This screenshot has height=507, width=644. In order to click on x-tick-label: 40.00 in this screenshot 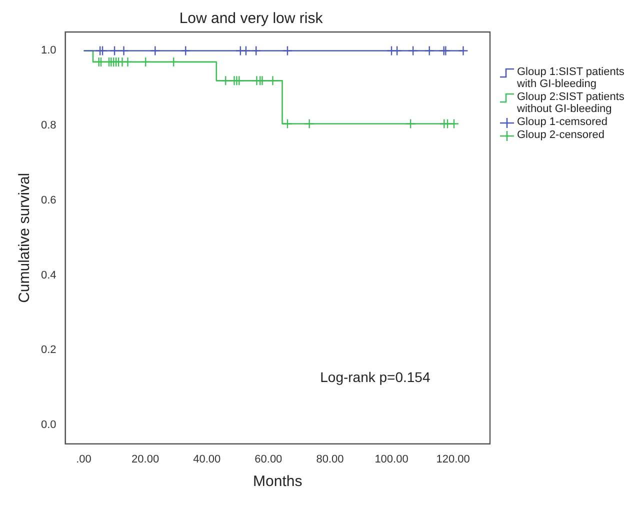, I will do `click(207, 459)`.